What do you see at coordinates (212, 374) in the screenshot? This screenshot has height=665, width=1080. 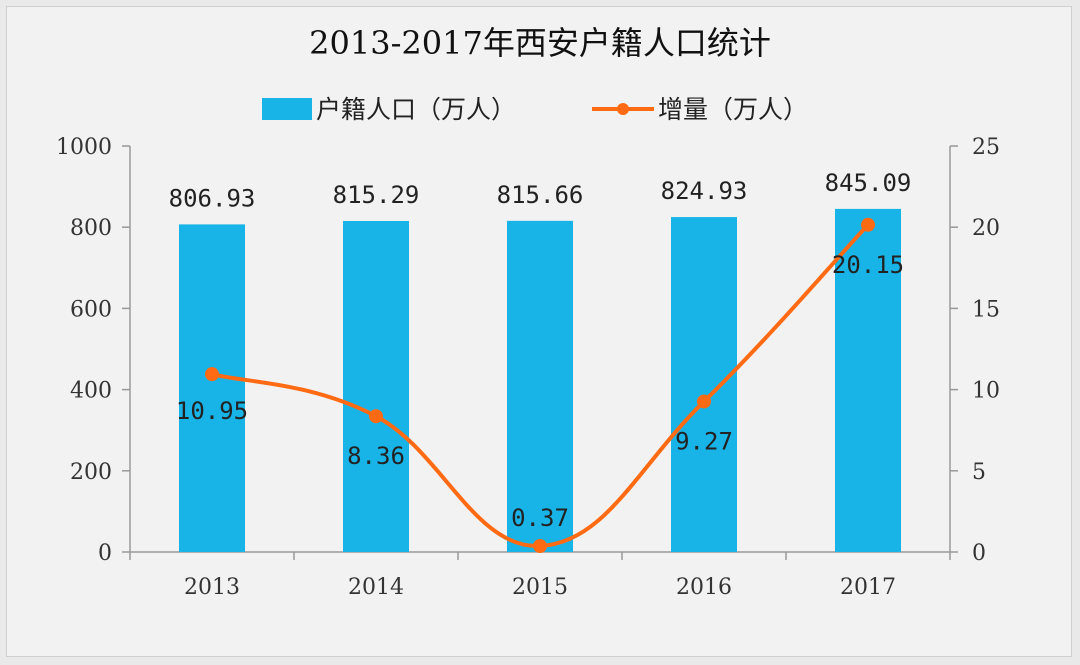 I see `line-point-2013` at bounding box center [212, 374].